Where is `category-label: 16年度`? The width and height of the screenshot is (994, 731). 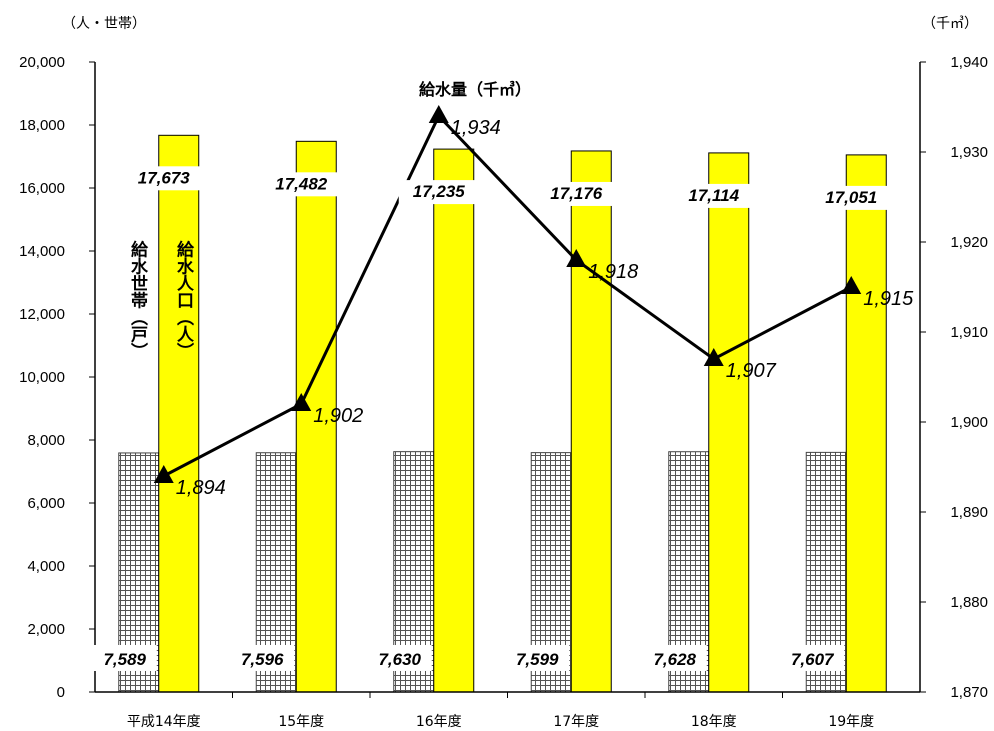 category-label: 16年度 is located at coordinates (439, 722).